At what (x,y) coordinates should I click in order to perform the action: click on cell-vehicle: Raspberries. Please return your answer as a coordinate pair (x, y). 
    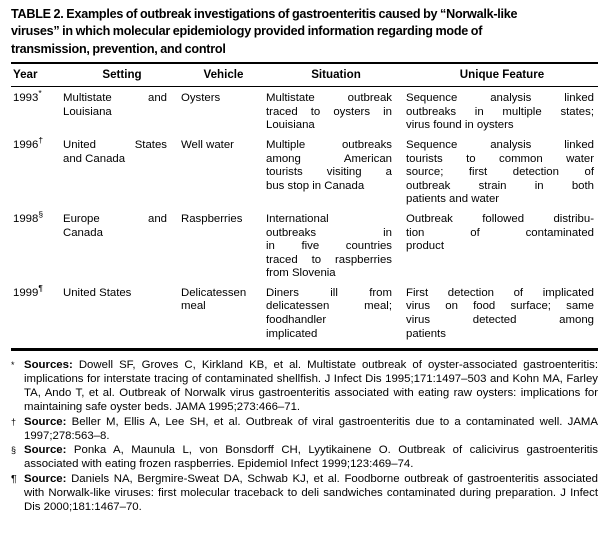
    Looking at the image, I should click on (223, 244).